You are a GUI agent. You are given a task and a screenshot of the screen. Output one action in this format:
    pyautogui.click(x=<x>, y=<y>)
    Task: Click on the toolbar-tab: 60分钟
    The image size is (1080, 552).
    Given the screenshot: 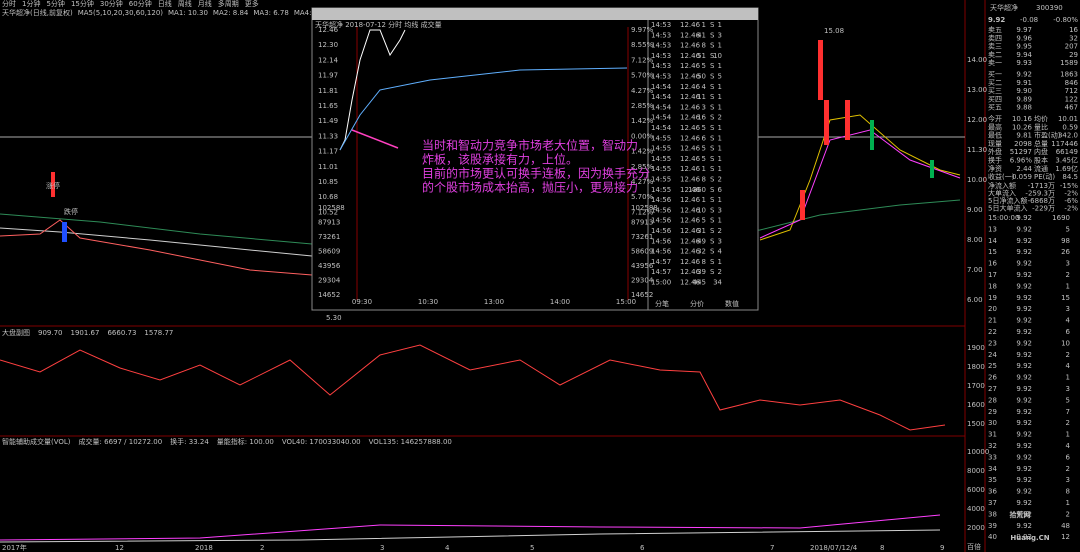 What is the action you would take?
    pyautogui.click(x=140, y=4)
    